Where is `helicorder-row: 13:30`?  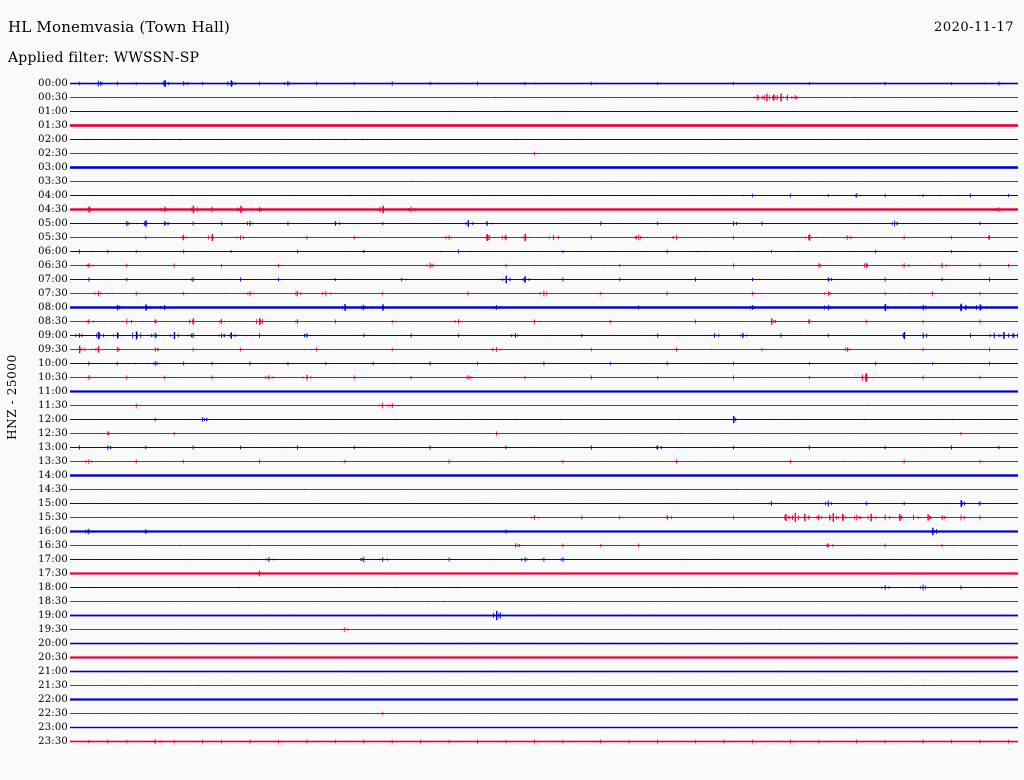
helicorder-row: 13:30 is located at coordinates (512, 463).